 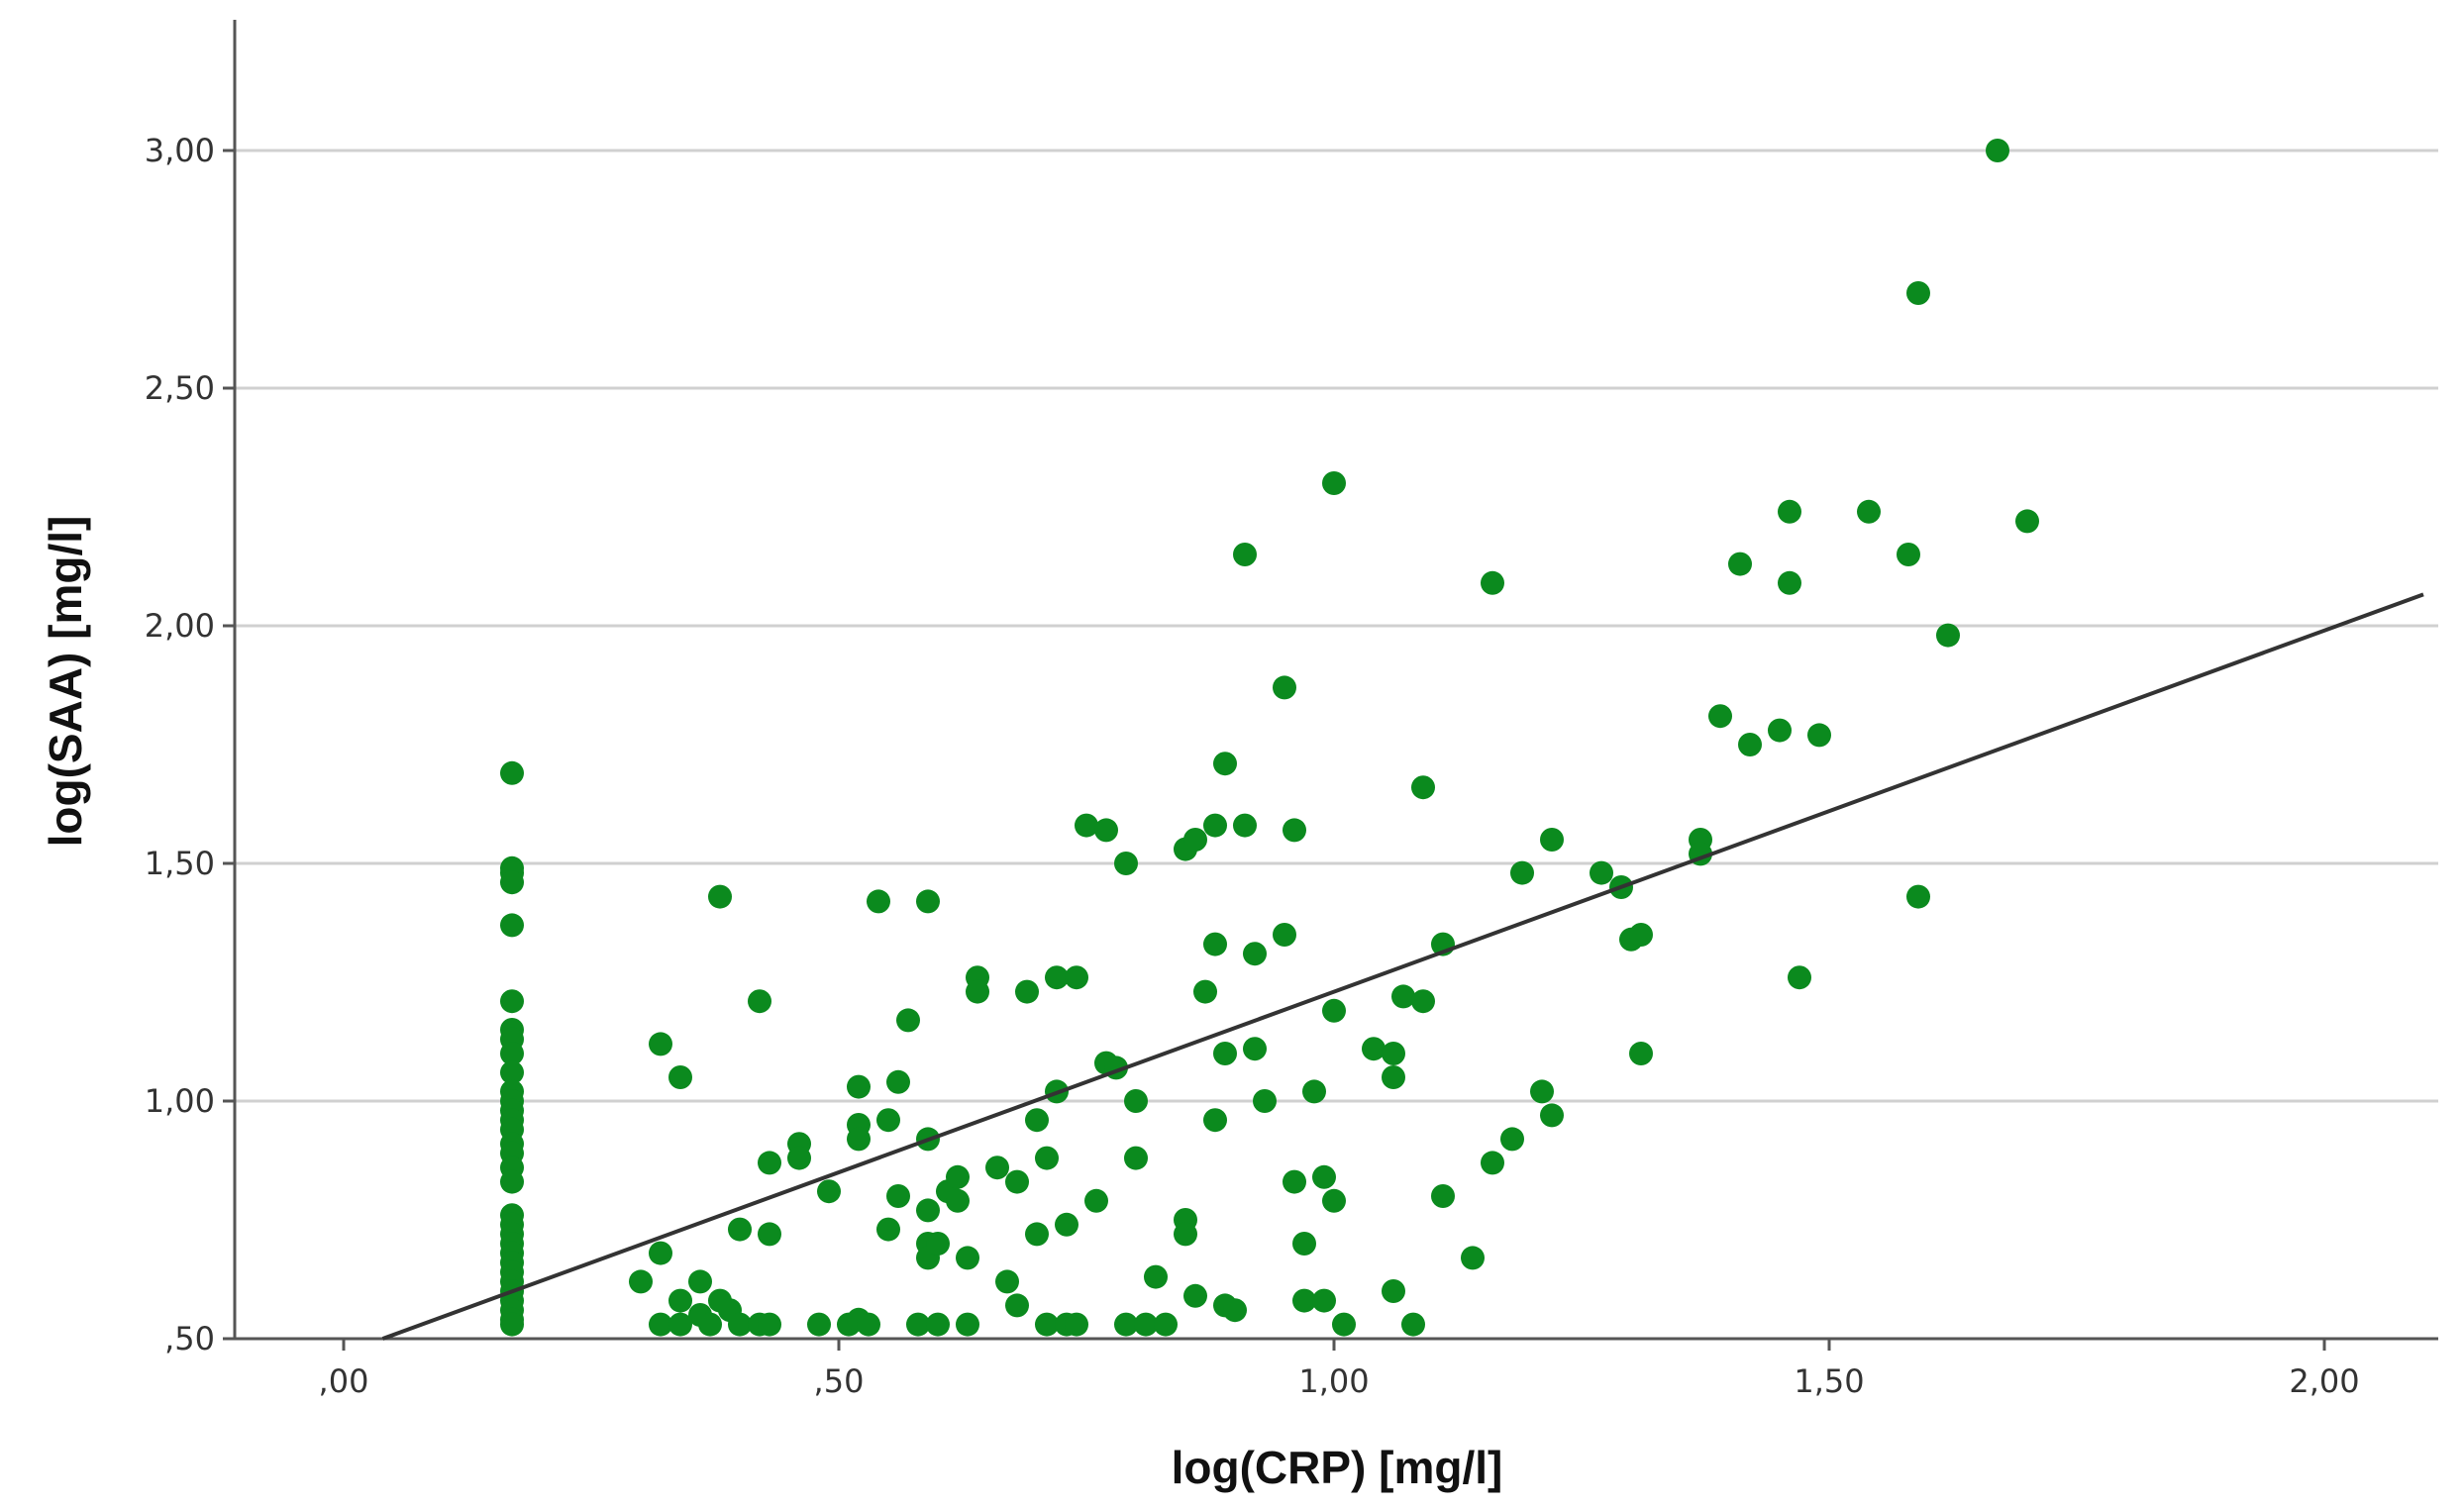 I want to click on x-tick-label: ,00, so click(x=344, y=1381).